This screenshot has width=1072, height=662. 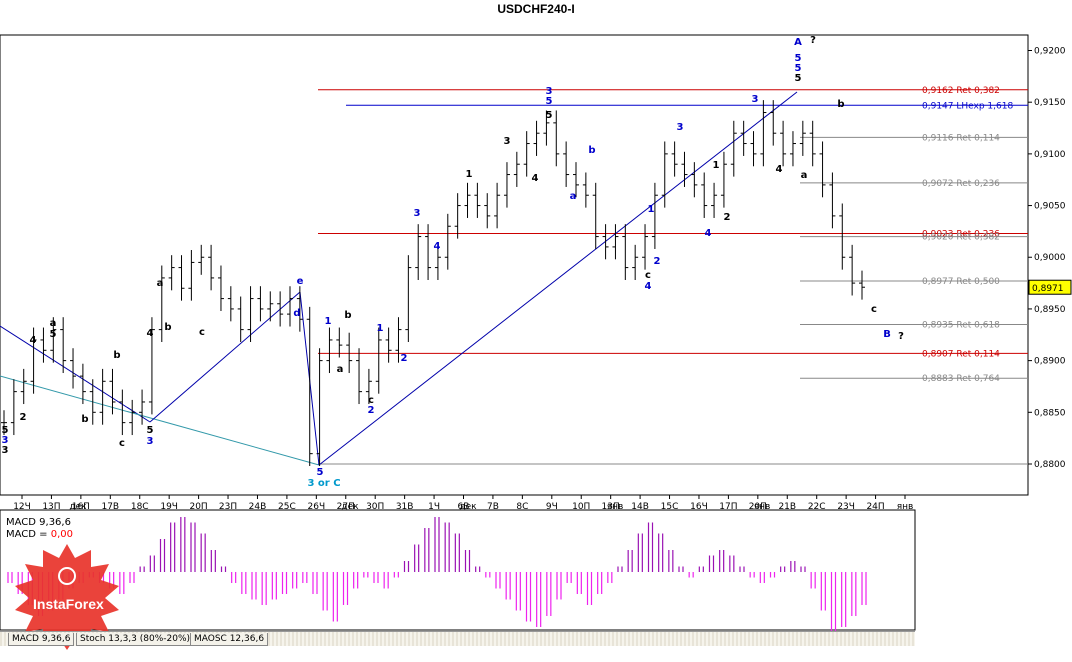 I want to click on x-tick-label: 22С, so click(x=817, y=507).